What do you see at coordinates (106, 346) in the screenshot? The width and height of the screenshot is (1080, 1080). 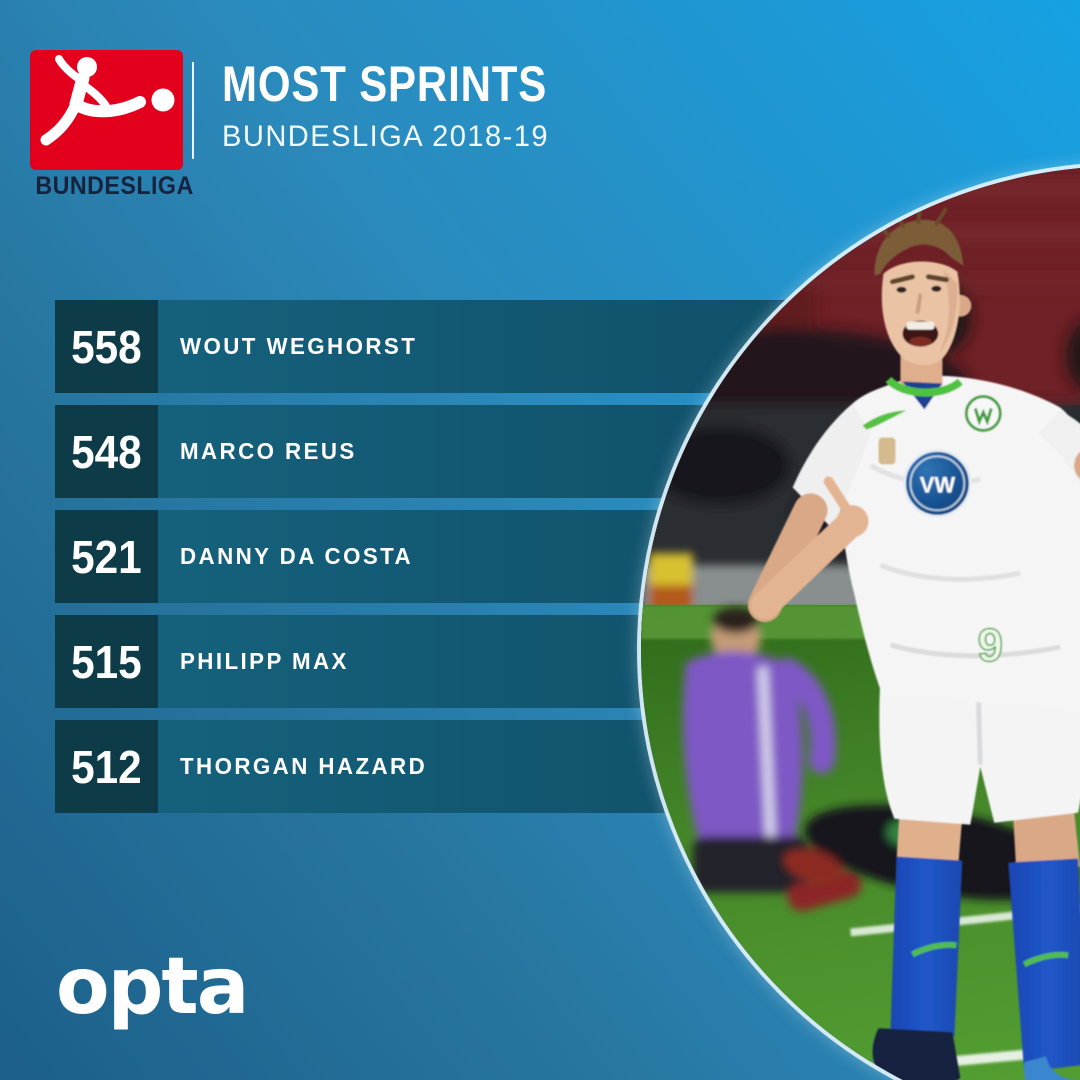 I see `sprint-count: 558` at bounding box center [106, 346].